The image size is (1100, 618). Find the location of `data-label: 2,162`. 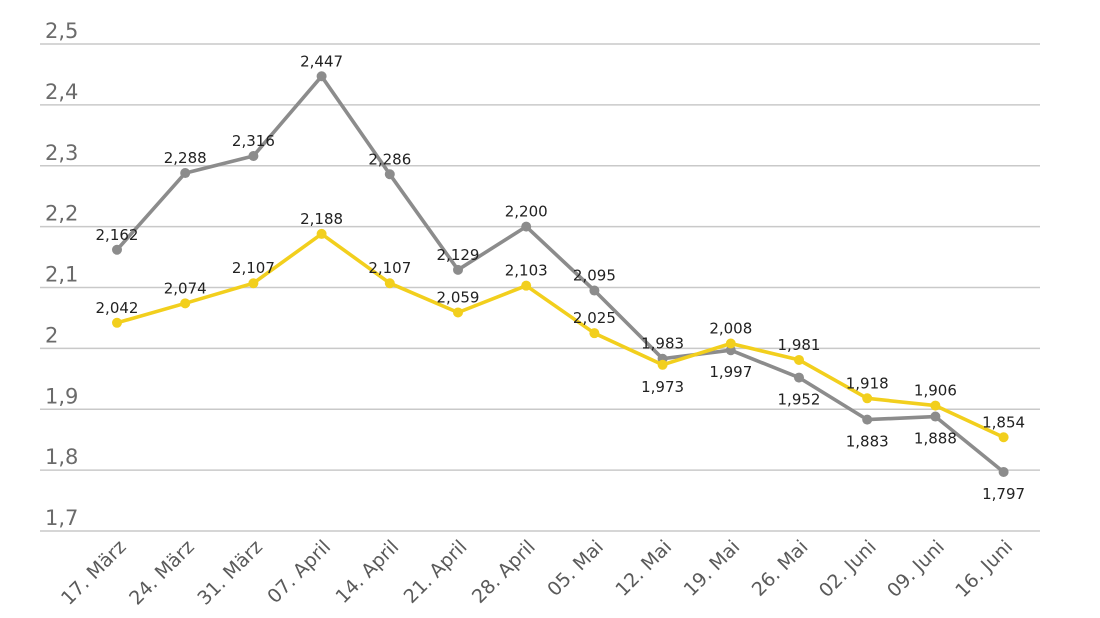

data-label: 2,162 is located at coordinates (117, 235).